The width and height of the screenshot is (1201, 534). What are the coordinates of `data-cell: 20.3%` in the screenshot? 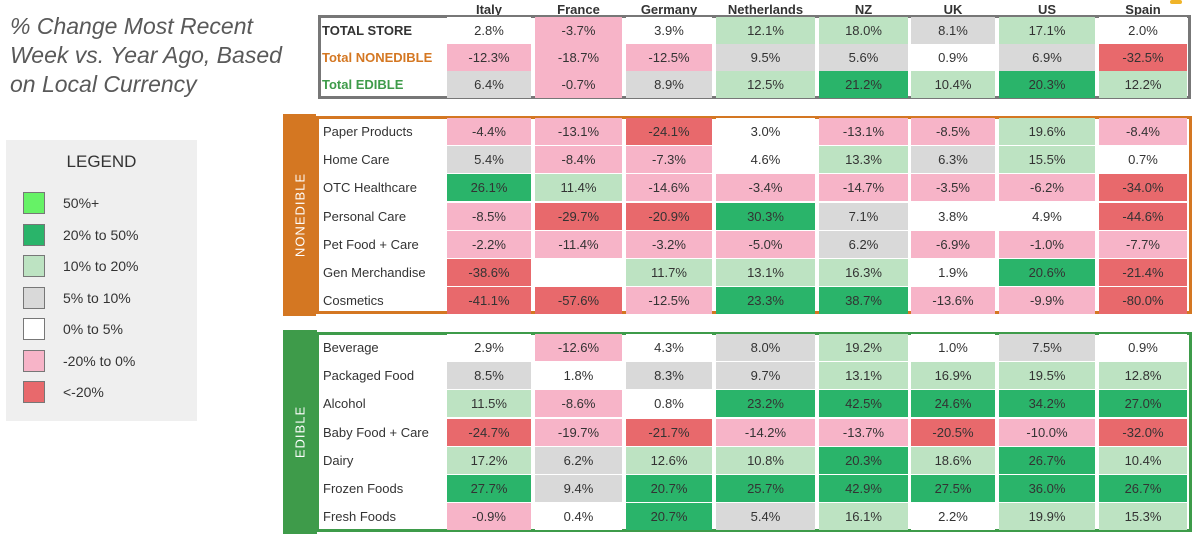 It's located at (863, 460).